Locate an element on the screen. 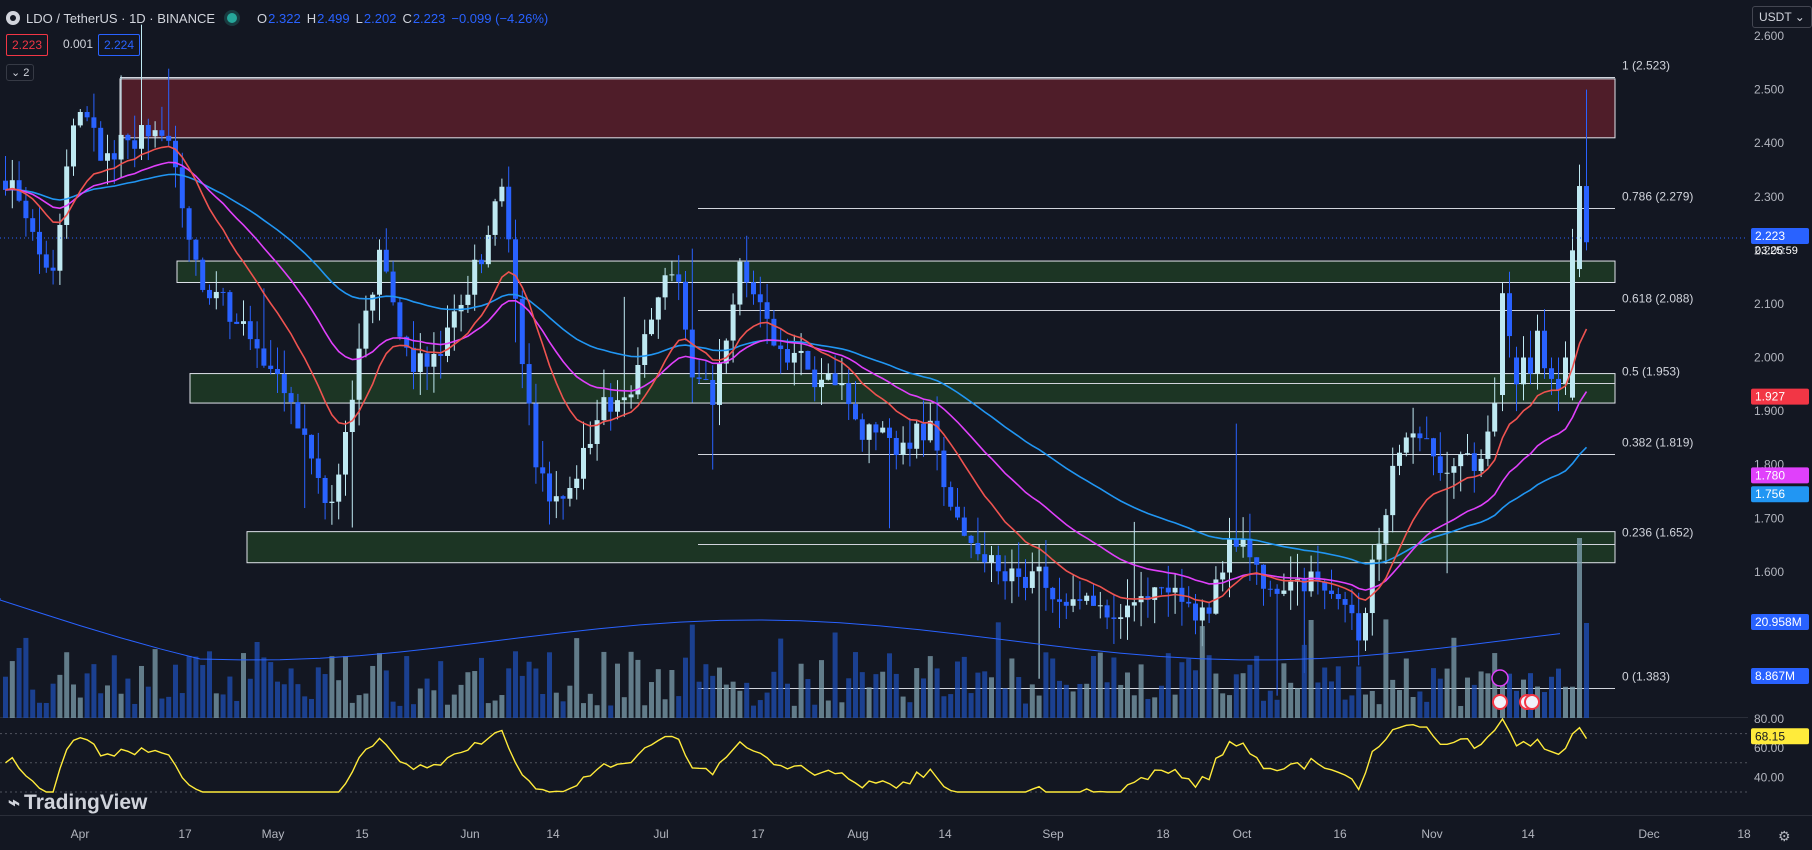 This screenshot has height=850, width=1812. tradingview-logo: ⌁ TradingView is located at coordinates (77, 802).